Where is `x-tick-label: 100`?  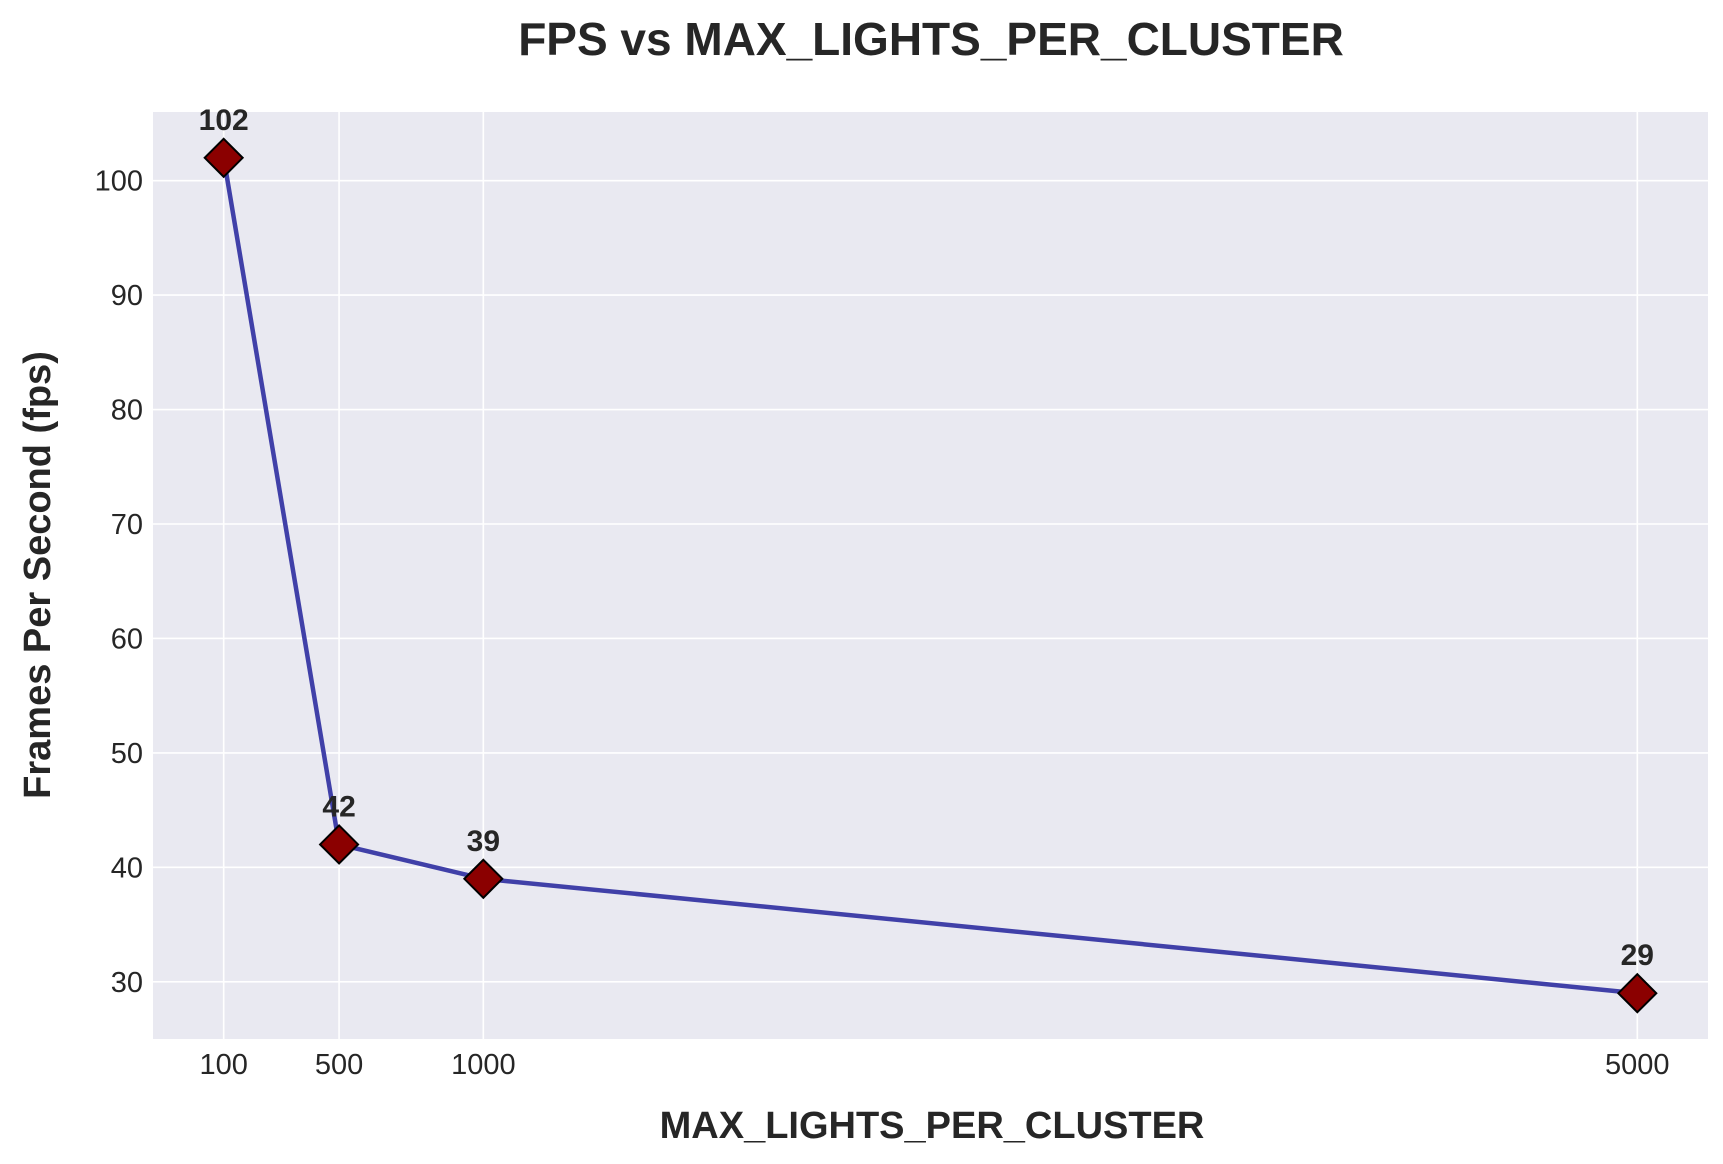
x-tick-label: 100 is located at coordinates (223, 1065).